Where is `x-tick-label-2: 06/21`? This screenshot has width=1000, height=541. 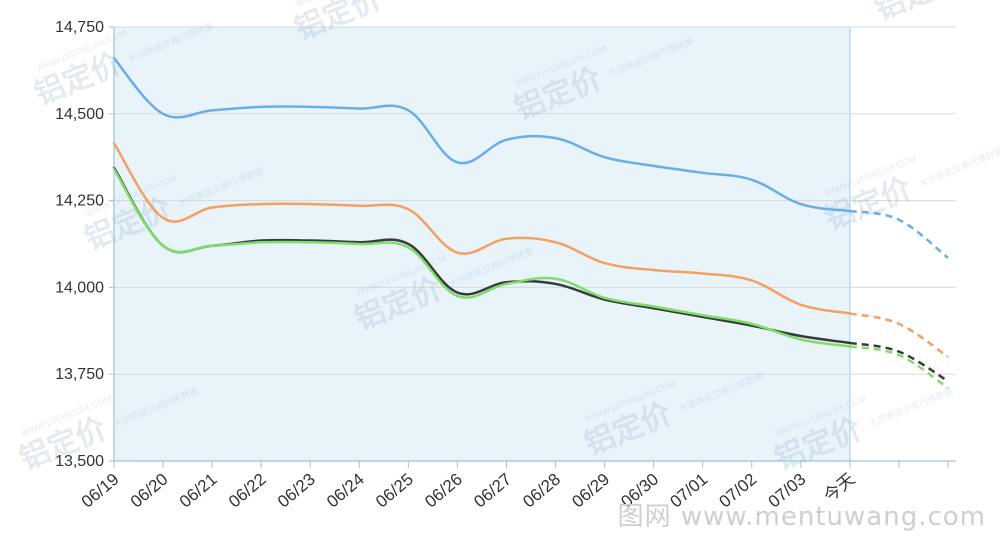 x-tick-label-2: 06/21 is located at coordinates (198, 491).